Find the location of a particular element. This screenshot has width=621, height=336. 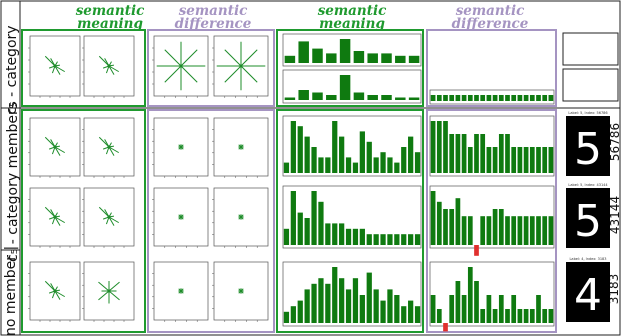

digit-thumbnail: 5 Label: 5, Index: 43144 is located at coordinates (588, 215).